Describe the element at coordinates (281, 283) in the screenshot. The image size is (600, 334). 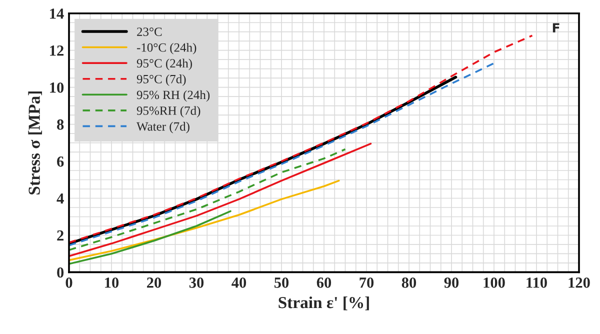
I see `x-tick-label: 50` at that location.